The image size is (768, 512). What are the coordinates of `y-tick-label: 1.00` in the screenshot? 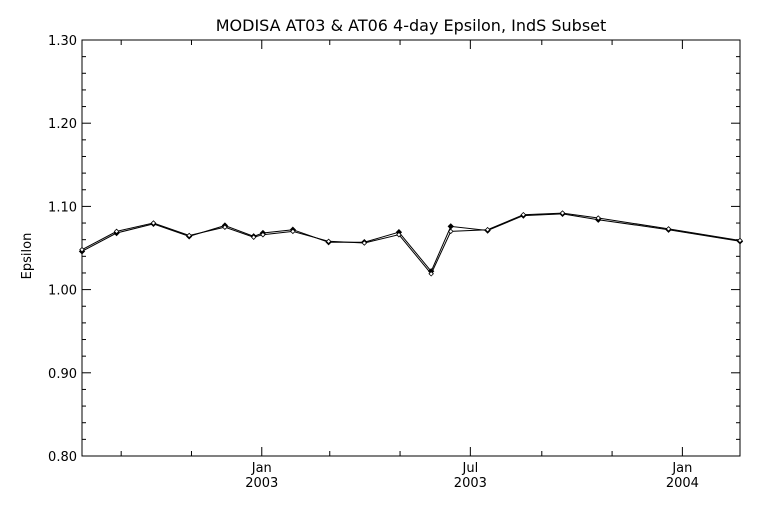 It's located at (62, 291).